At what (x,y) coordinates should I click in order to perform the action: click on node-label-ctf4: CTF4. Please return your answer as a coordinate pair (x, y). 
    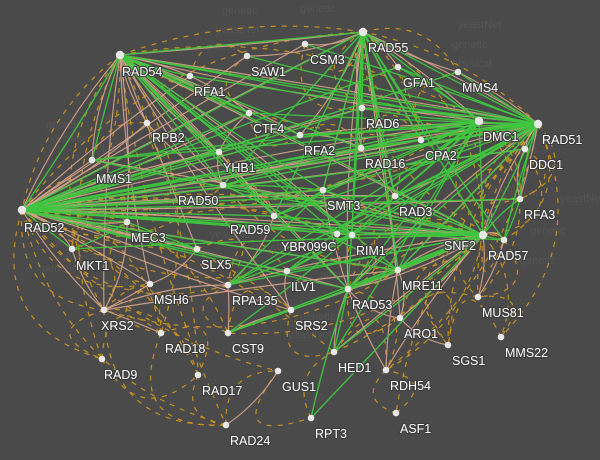
    Looking at the image, I should click on (268, 129).